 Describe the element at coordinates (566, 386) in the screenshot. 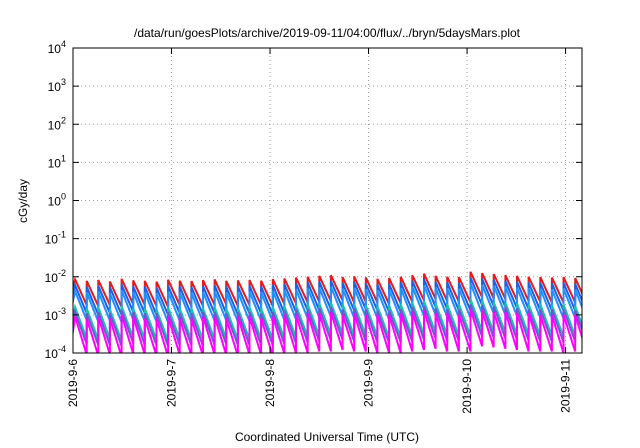

I see `x-tick-label: 2019-9-11` at that location.